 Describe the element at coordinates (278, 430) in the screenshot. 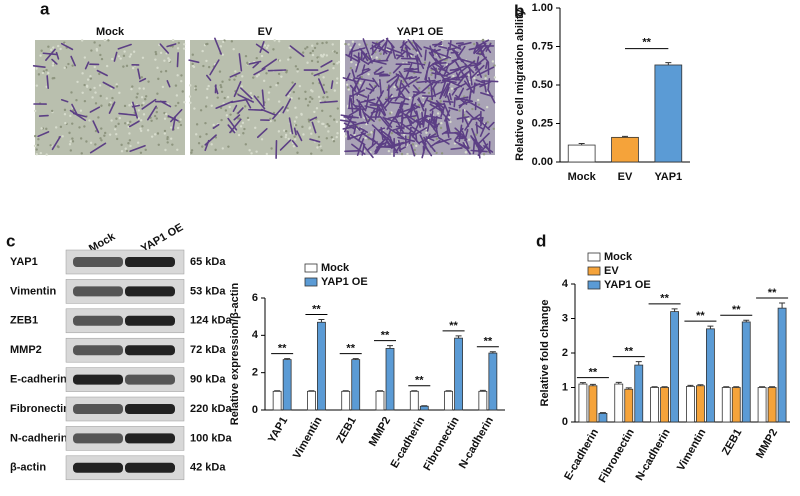

I see `x-tick-label: YAP1` at that location.